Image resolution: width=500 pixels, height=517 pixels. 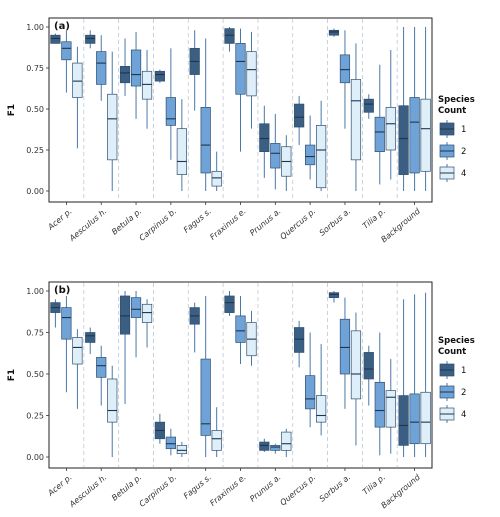 What do you see at coordinates (452, 111) in the screenshot?
I see `legend-a-title-line2: Count` at bounding box center [452, 111].